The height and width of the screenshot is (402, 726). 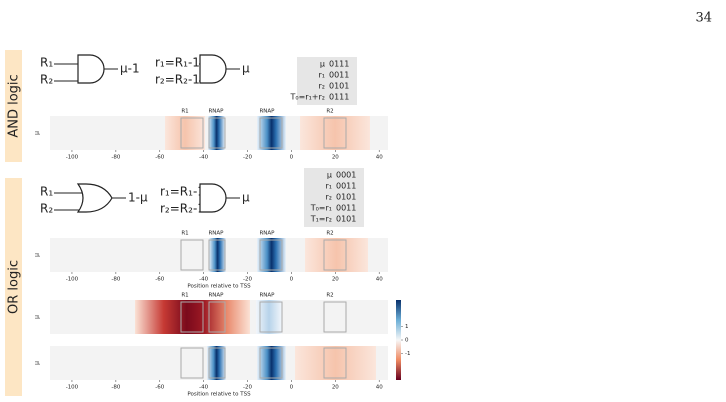 What do you see at coordinates (321, 208) in the screenshot?
I see `table-key: T₀=r₁` at bounding box center [321, 208].